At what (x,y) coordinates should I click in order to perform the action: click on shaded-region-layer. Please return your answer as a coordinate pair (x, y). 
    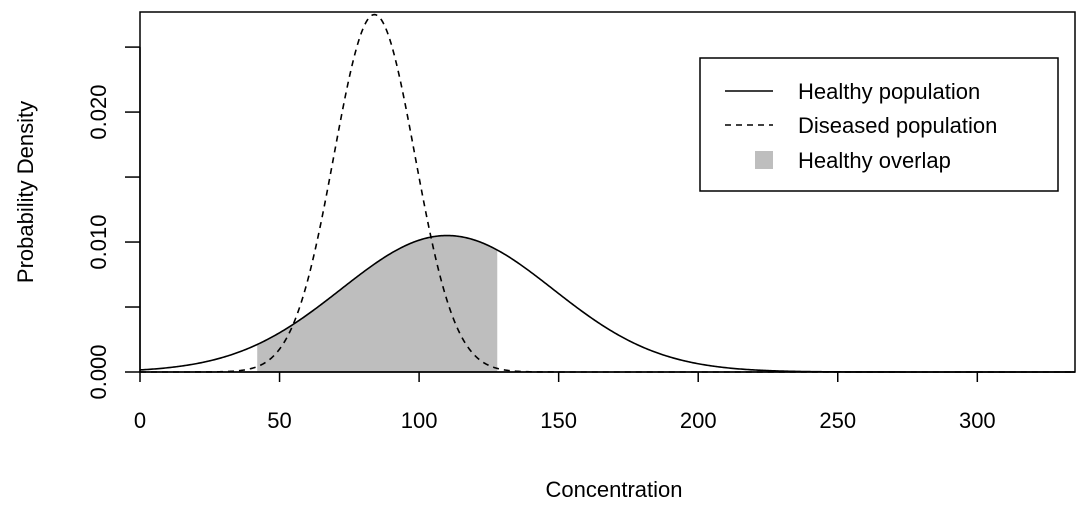
    Looking at the image, I should click on (377, 303).